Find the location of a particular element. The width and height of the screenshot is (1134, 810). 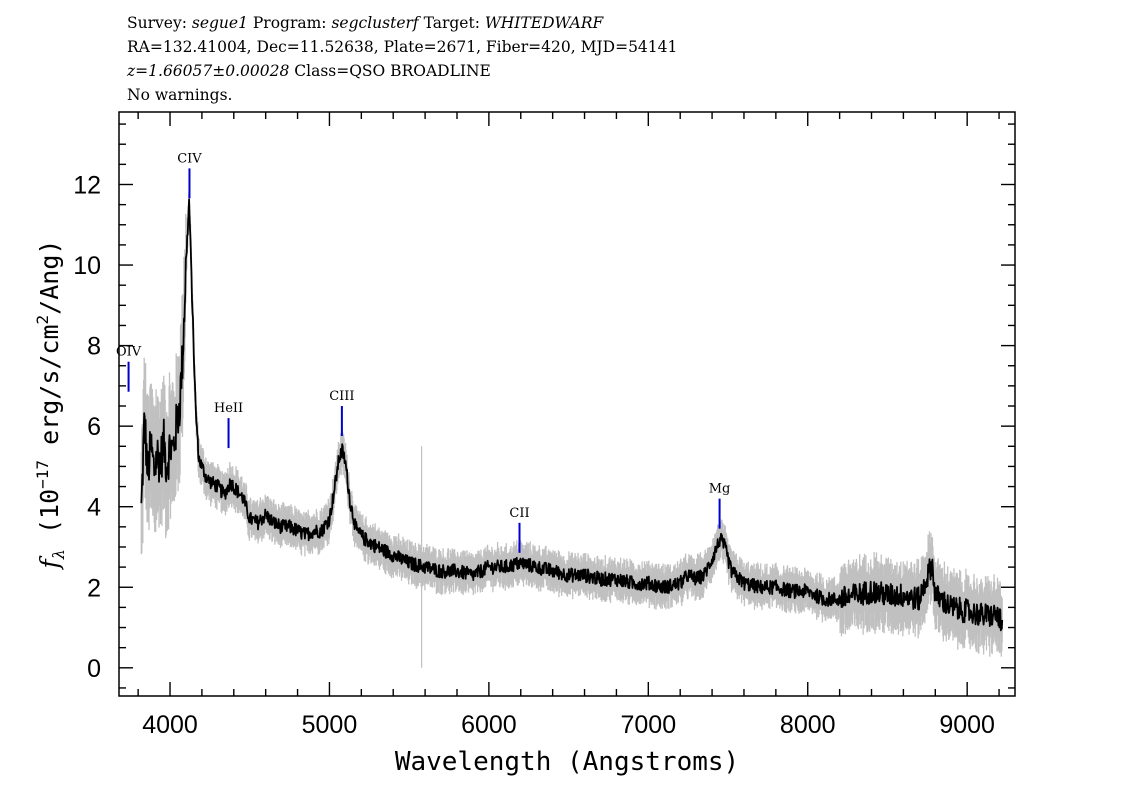

x-tick-label: 6000 is located at coordinates (489, 725).